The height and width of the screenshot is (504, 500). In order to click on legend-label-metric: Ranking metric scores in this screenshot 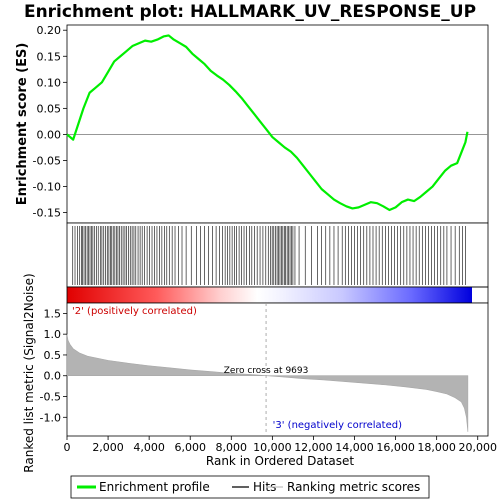, I will do `click(353, 487)`.